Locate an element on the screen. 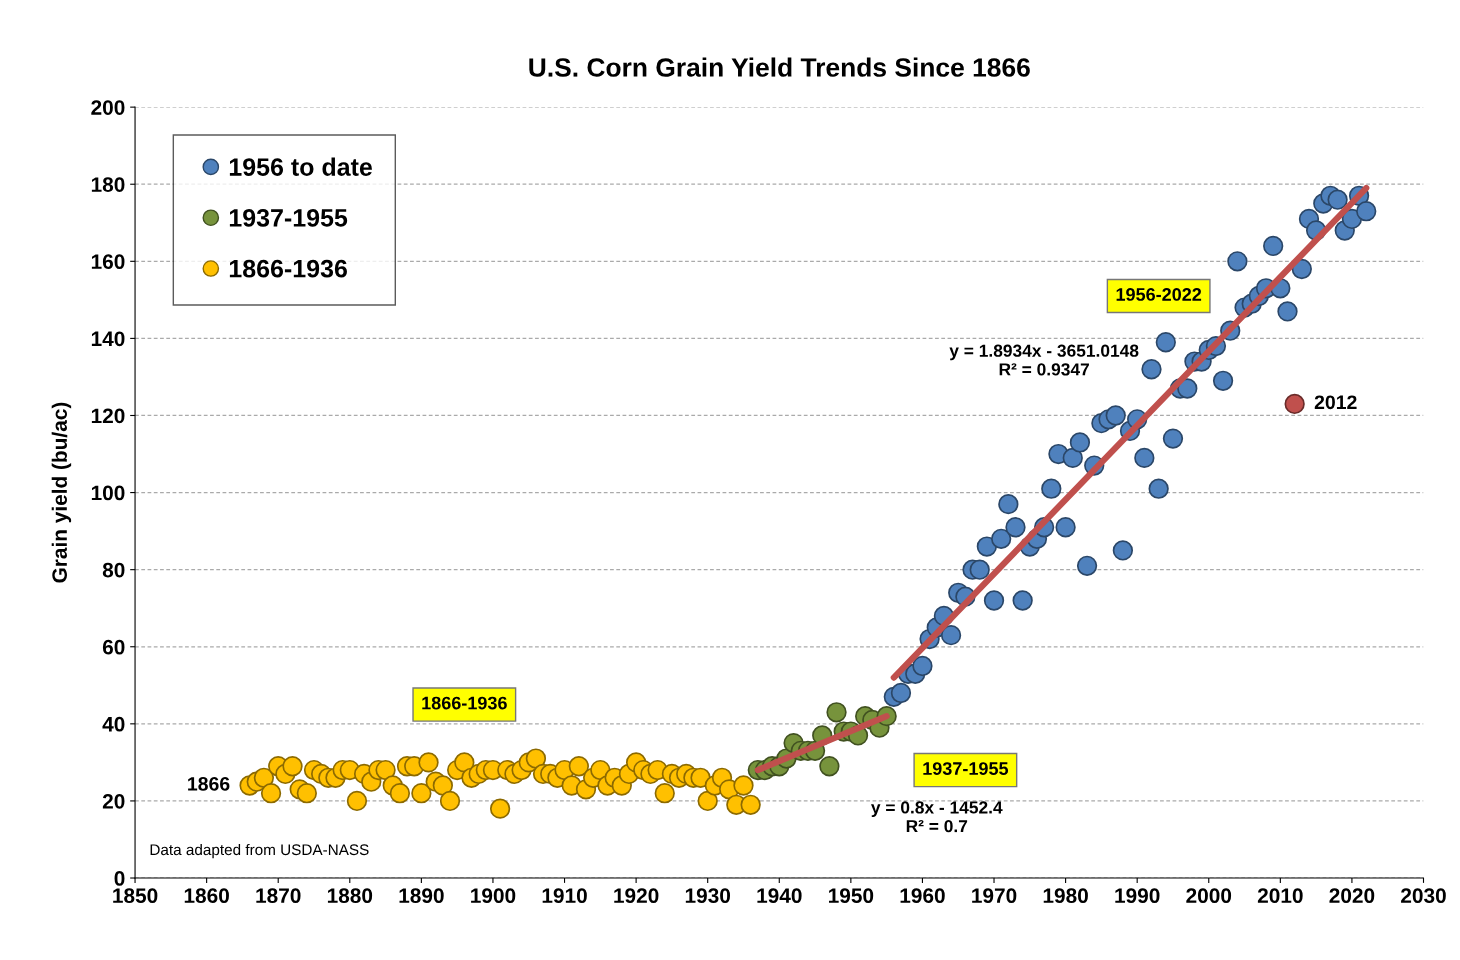 Image resolution: width=1460 pixels, height=960 pixels. x-tick-label: 1920 is located at coordinates (636, 896).